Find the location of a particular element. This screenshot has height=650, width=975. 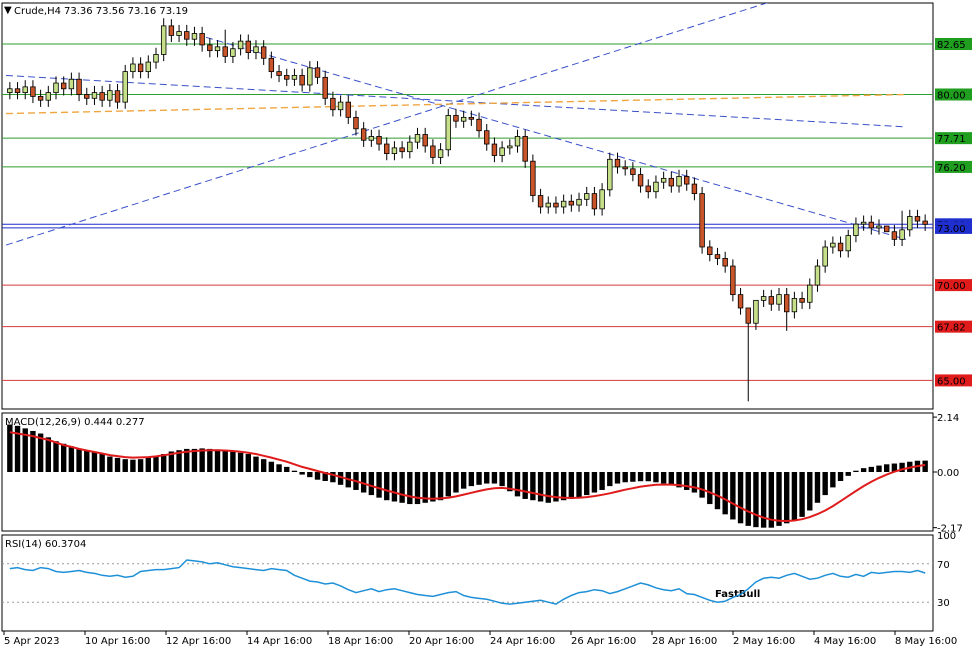

macd-signal-line is located at coordinates (467, 477).